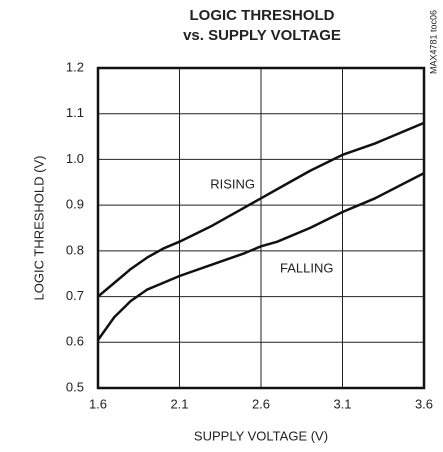 The height and width of the screenshot is (452, 443). What do you see at coordinates (75, 249) in the screenshot?
I see `y-tick-label: 0.8` at bounding box center [75, 249].